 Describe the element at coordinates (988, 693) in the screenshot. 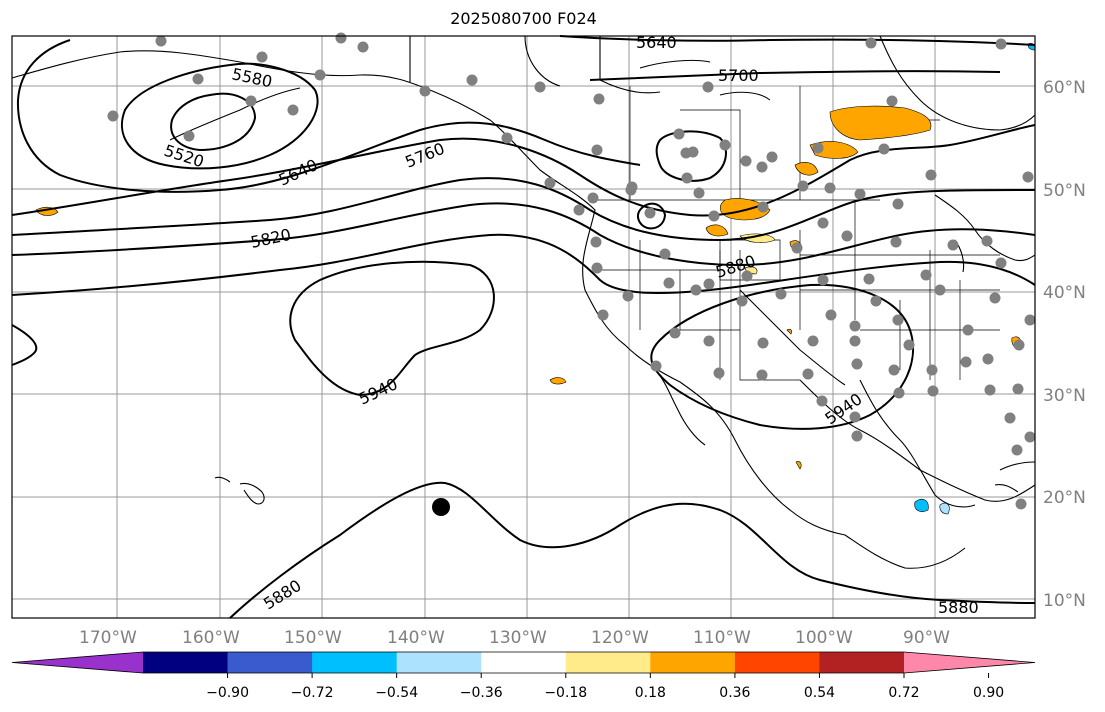

I see `colorbar-tick-label: 0.90` at that location.